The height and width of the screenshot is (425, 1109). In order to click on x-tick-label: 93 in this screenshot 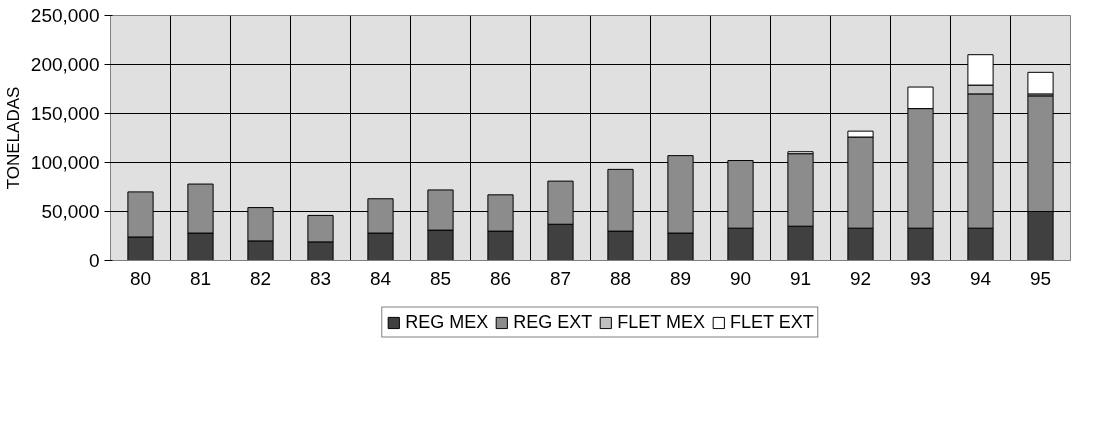, I will do `click(920, 278)`.